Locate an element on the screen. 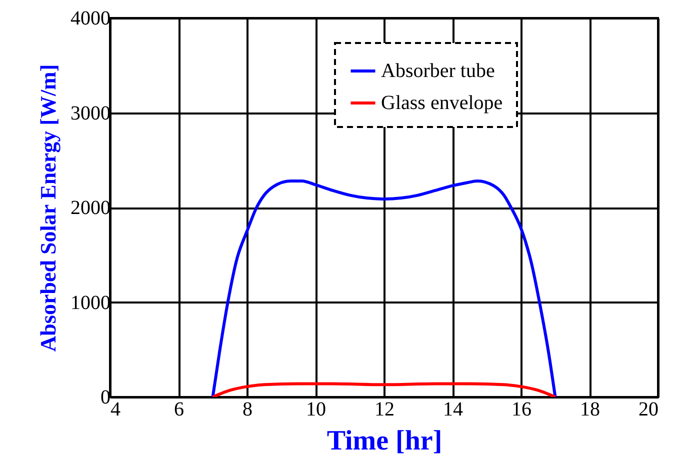 The width and height of the screenshot is (688, 472). x-tick-label: 14 is located at coordinates (453, 409).